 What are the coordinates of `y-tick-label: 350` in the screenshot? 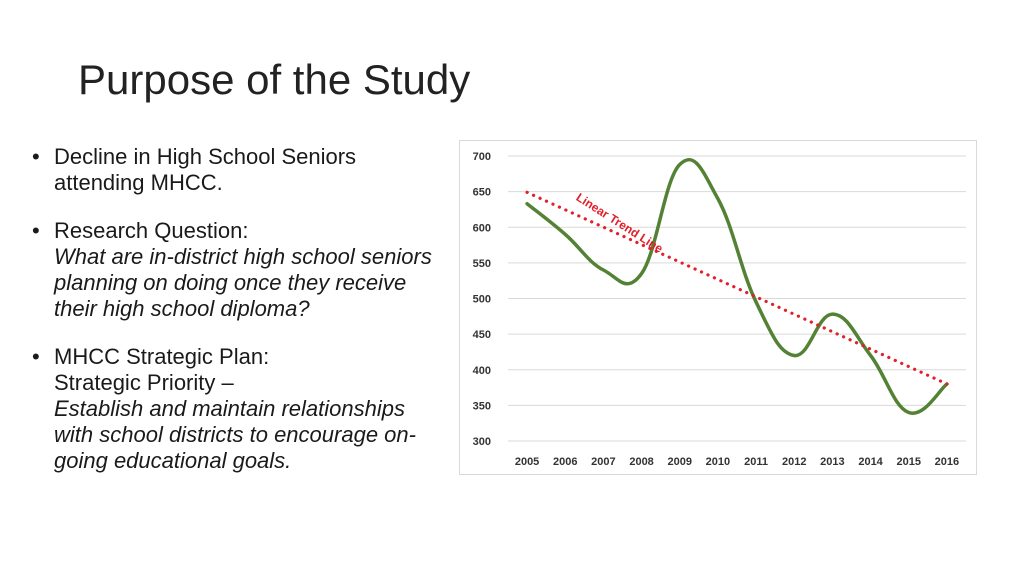 It's located at (482, 406).